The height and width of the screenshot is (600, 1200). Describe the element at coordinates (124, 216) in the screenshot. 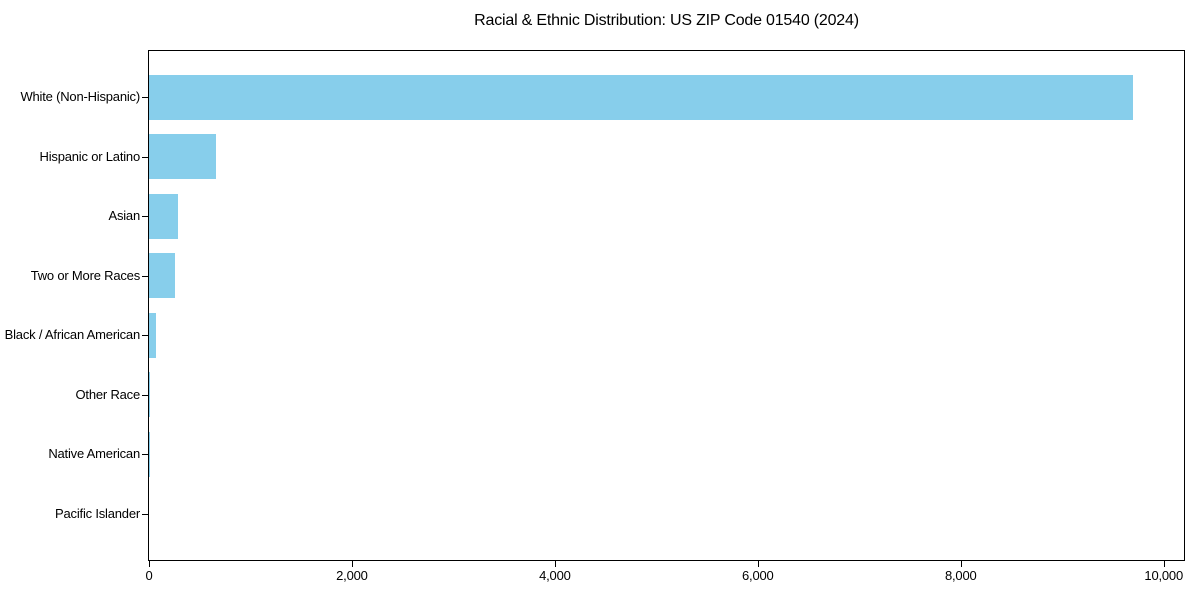

I see `y-tick-label-asian: Asian` at that location.